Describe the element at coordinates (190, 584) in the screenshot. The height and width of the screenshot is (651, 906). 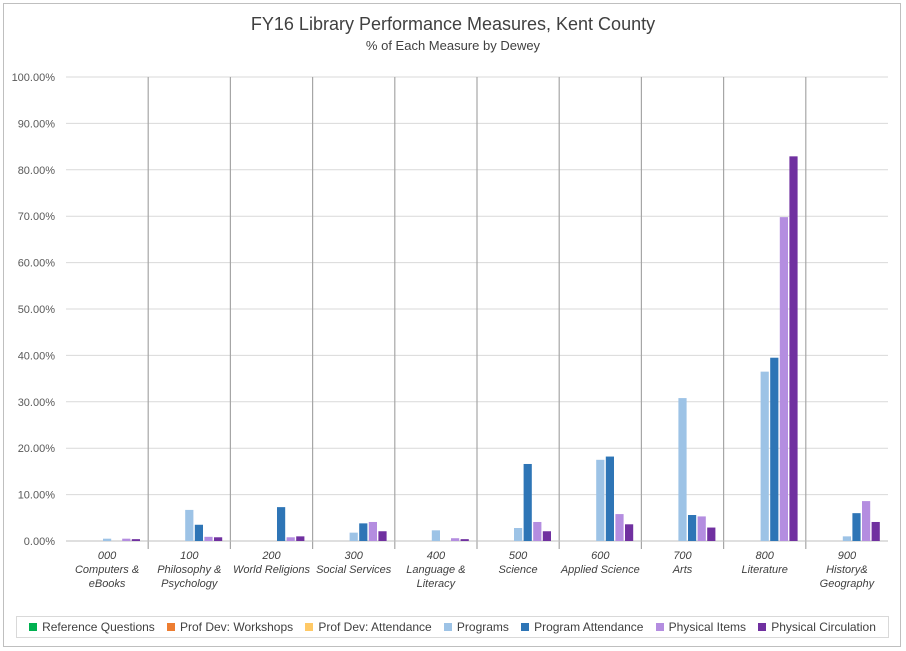
I see `x-tick-label: Psychology` at that location.